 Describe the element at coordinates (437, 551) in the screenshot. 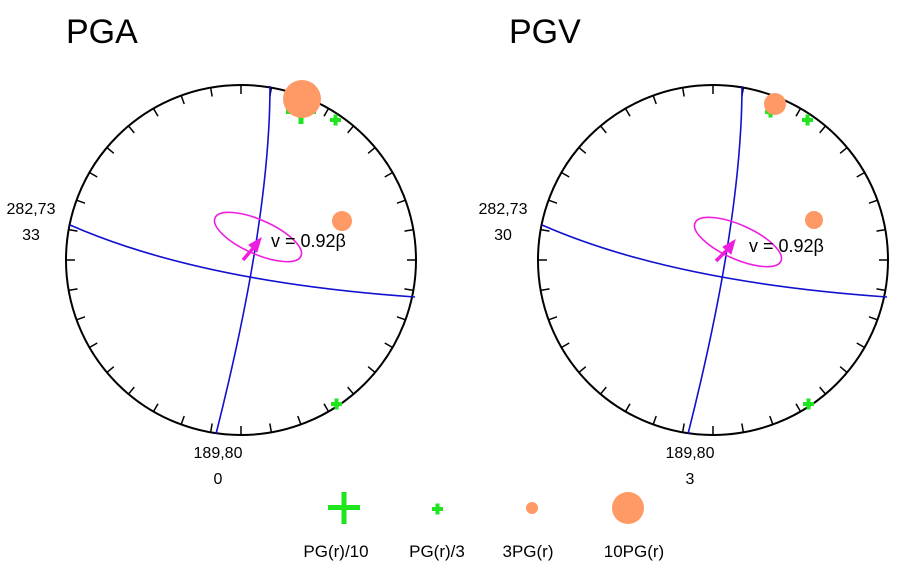

I see `legend-label: PG(r)/3` at that location.